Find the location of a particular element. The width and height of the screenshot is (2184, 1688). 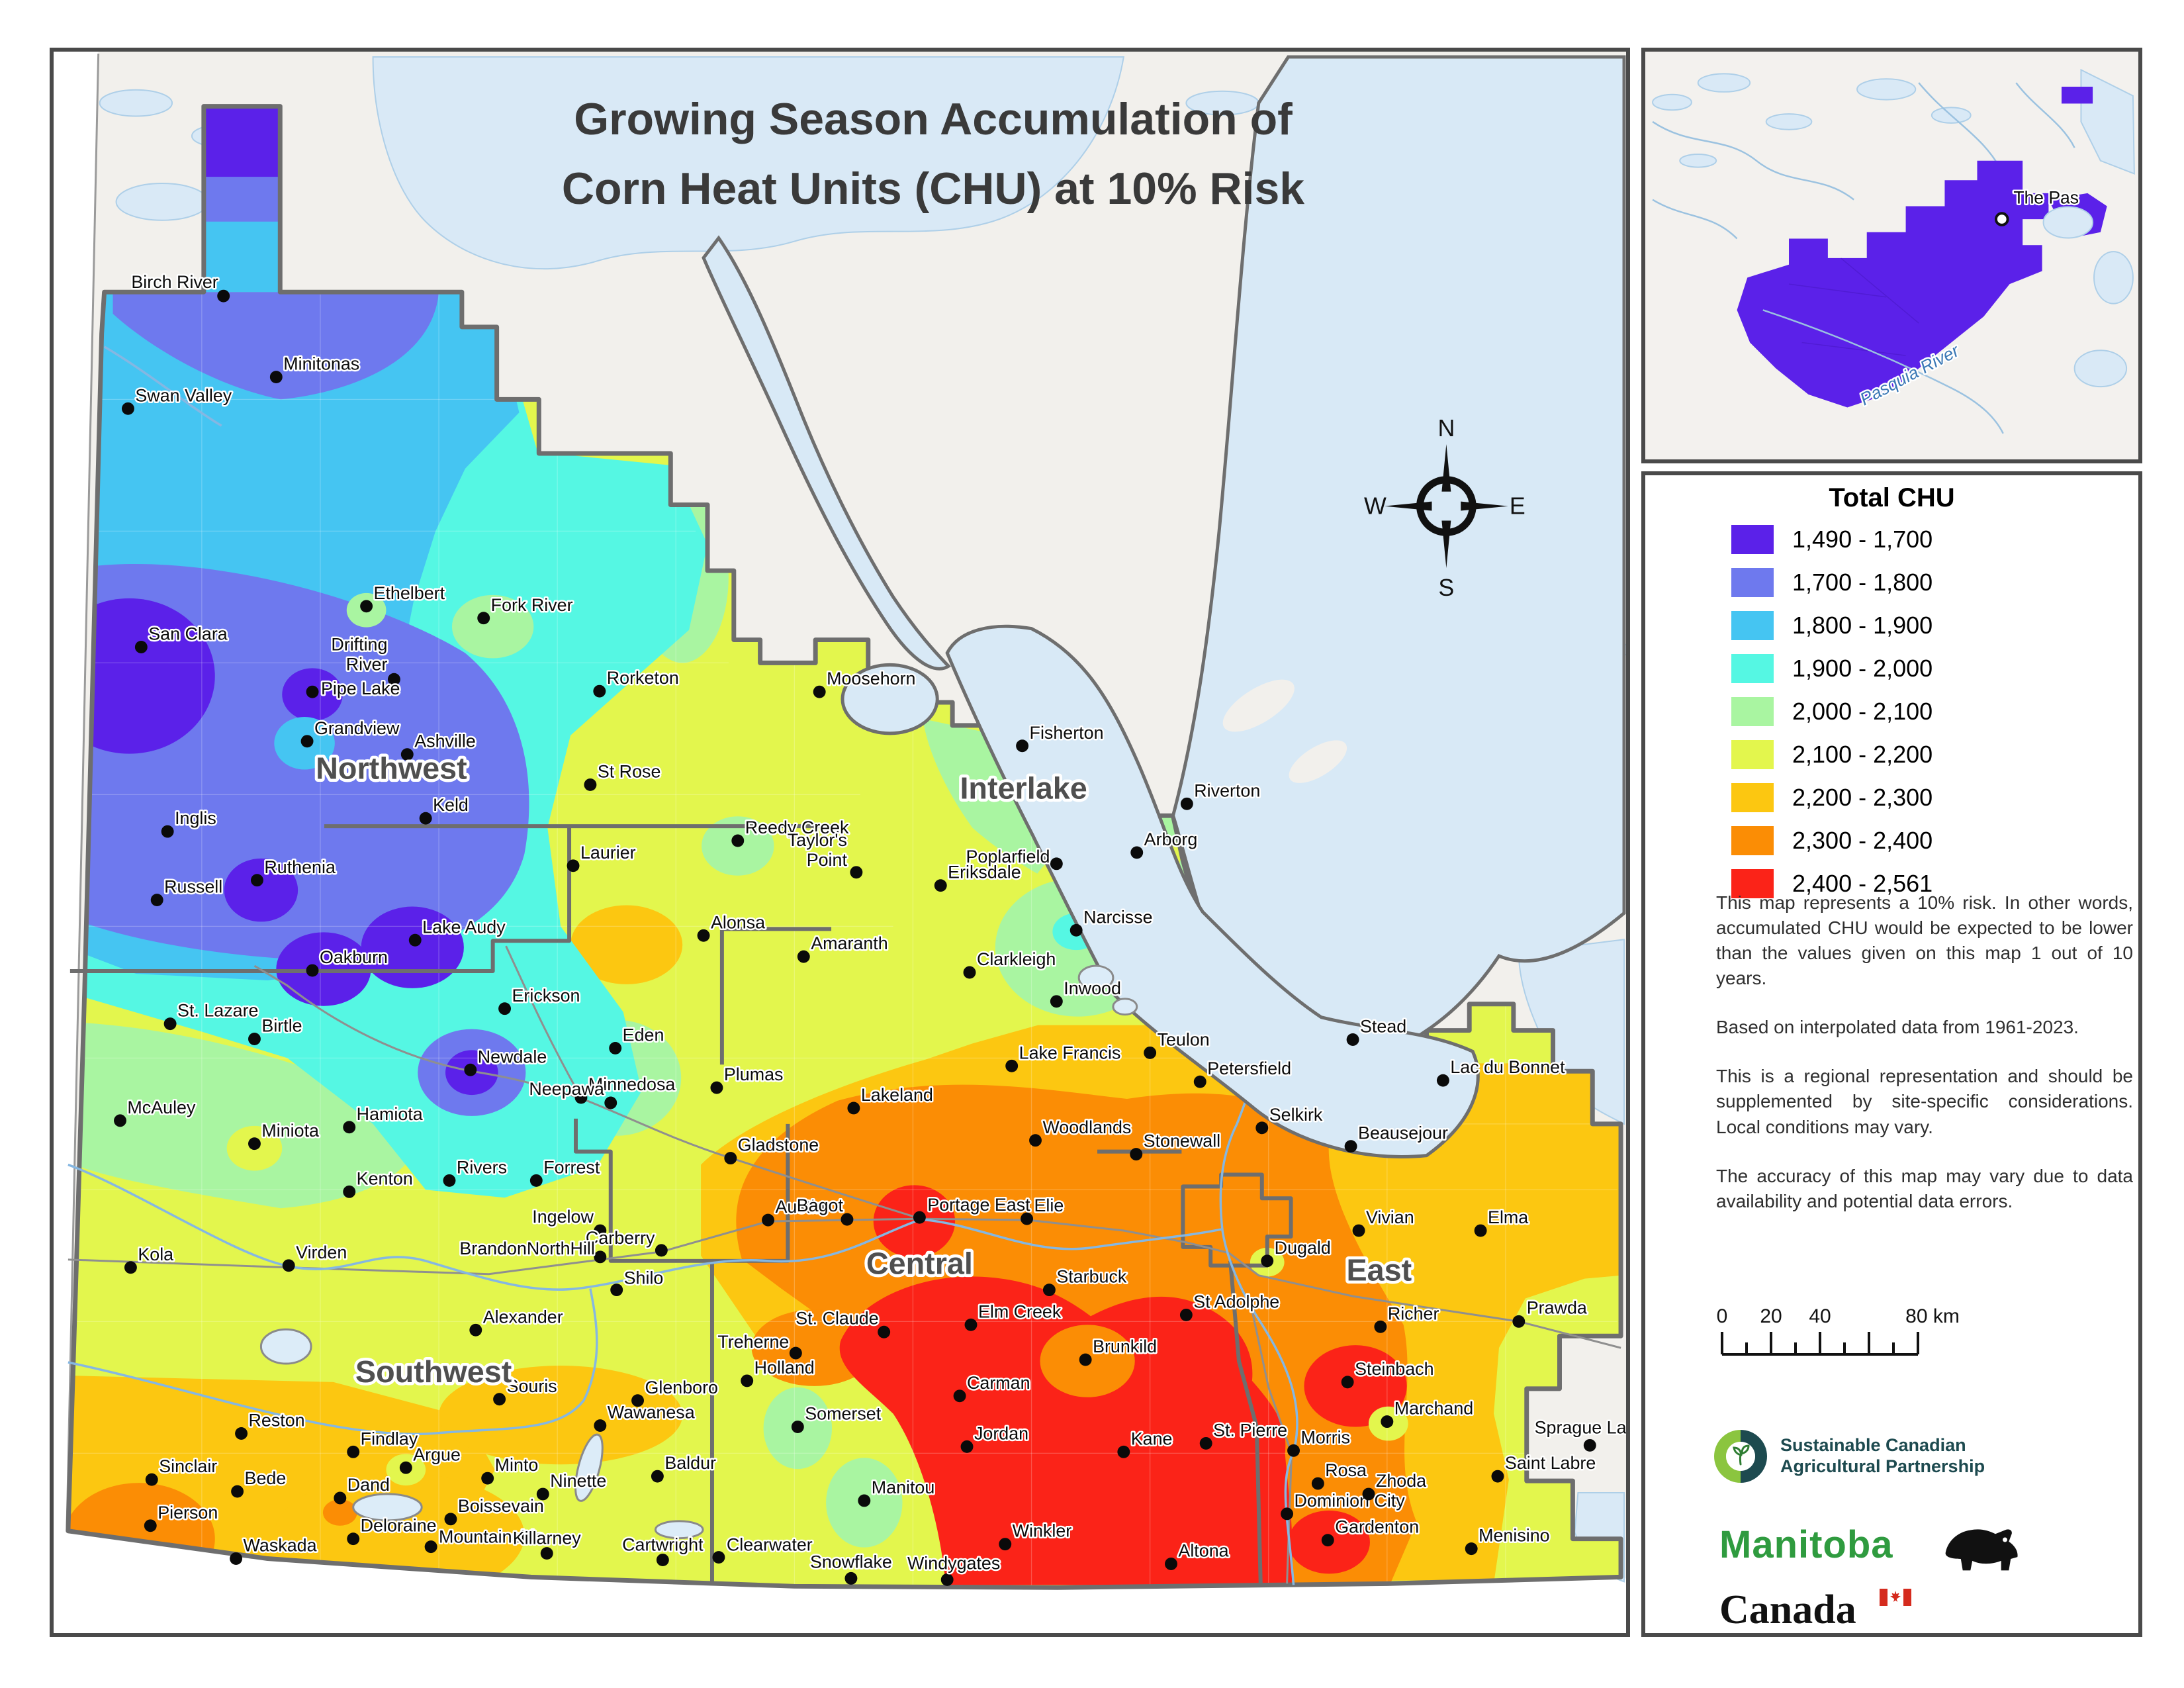

city-label: Gladstone is located at coordinates (778, 1145).